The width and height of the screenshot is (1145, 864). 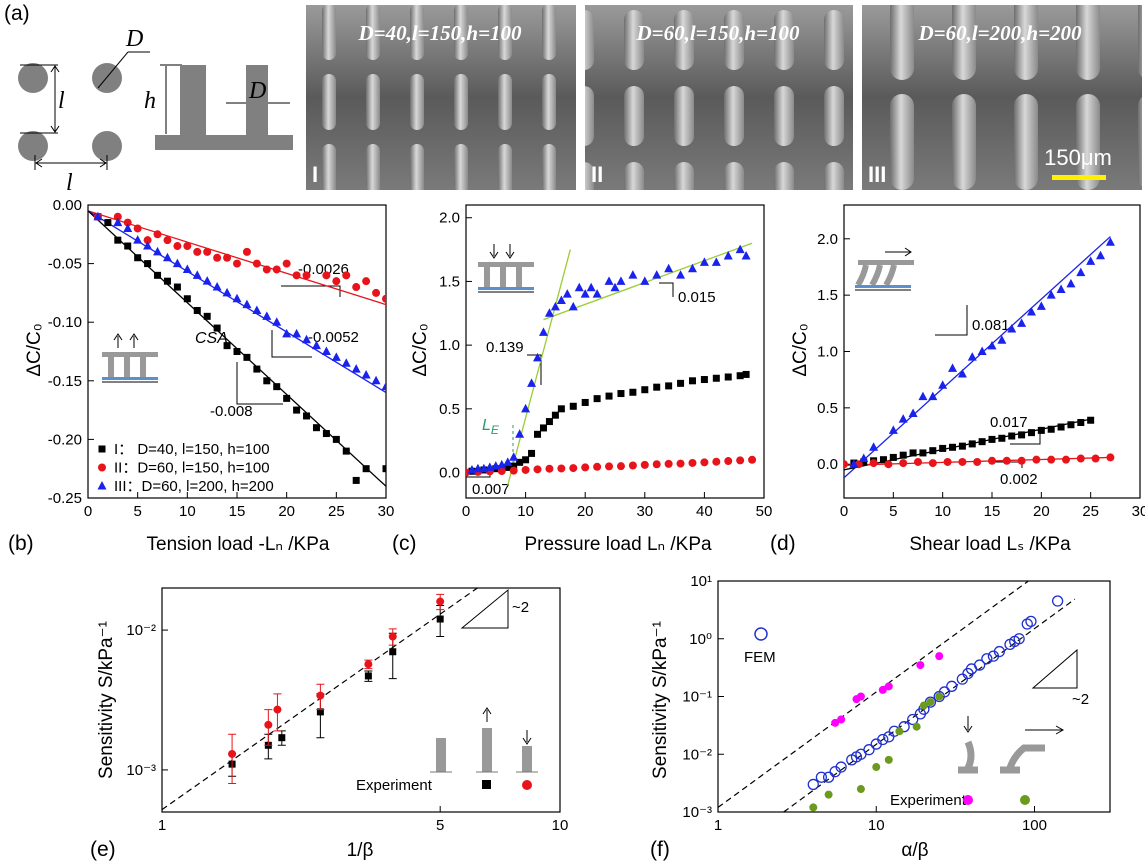 What do you see at coordinates (486, 425) in the screenshot?
I see `marker-label-main: L` at bounding box center [486, 425].